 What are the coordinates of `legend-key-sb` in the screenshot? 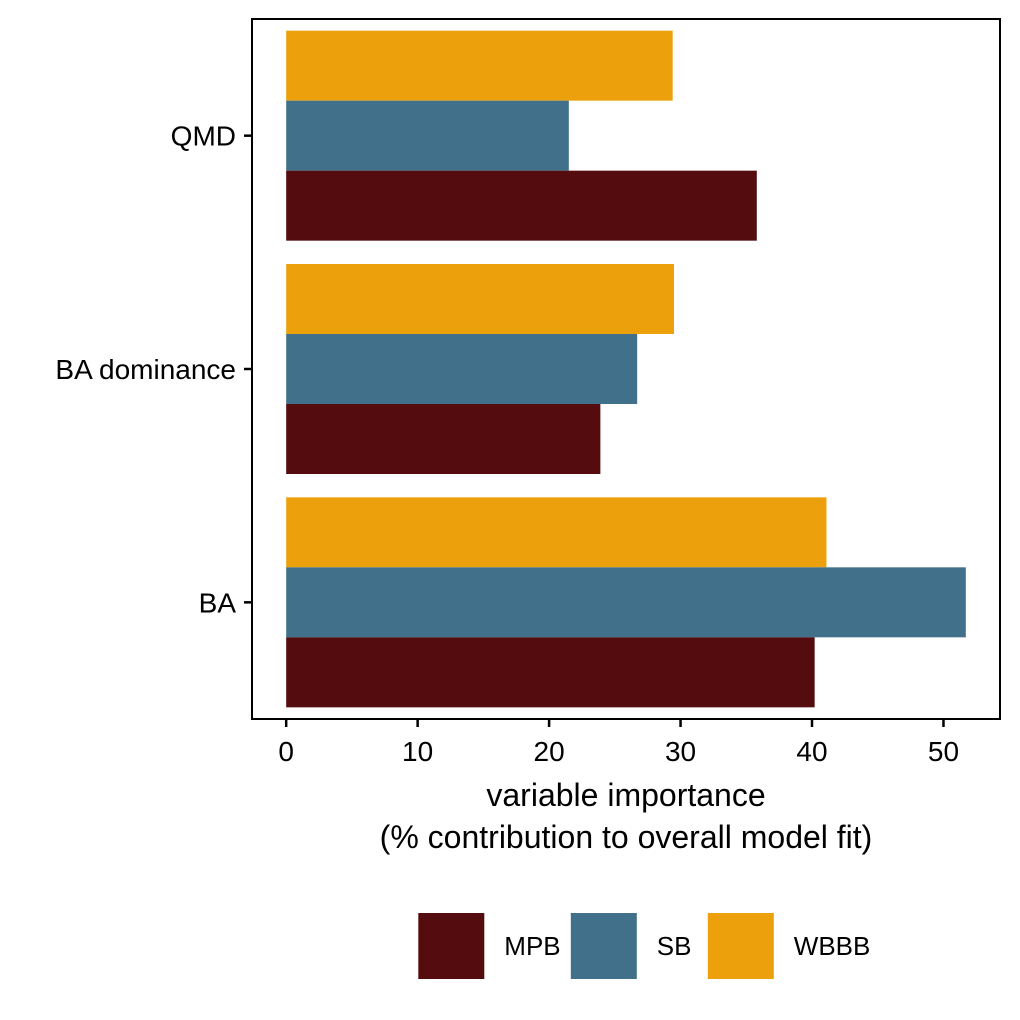 It's located at (603, 946).